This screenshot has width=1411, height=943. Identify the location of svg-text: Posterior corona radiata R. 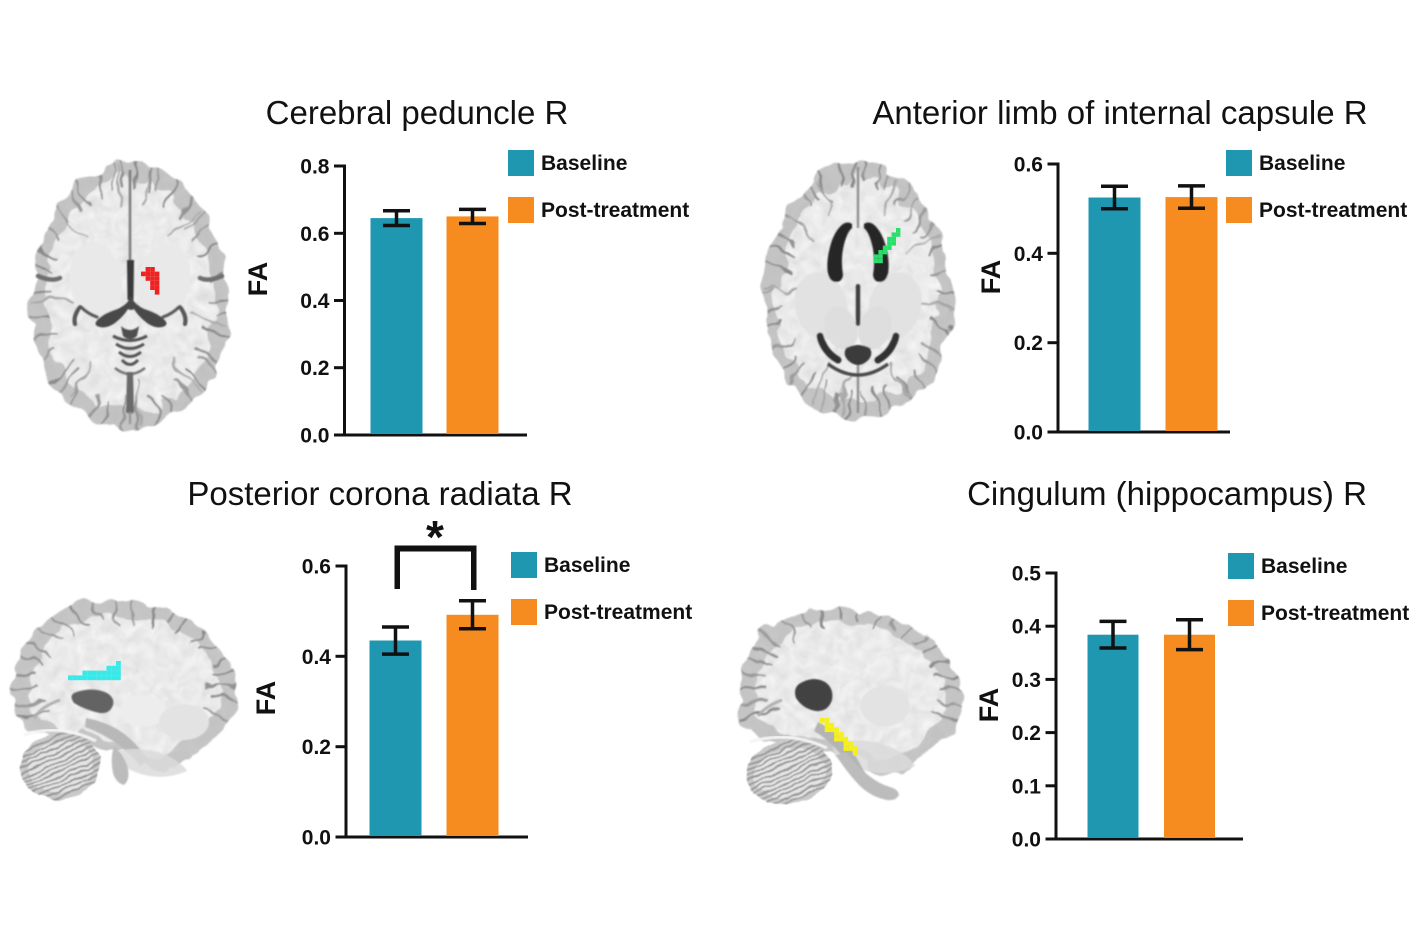
(379, 493).